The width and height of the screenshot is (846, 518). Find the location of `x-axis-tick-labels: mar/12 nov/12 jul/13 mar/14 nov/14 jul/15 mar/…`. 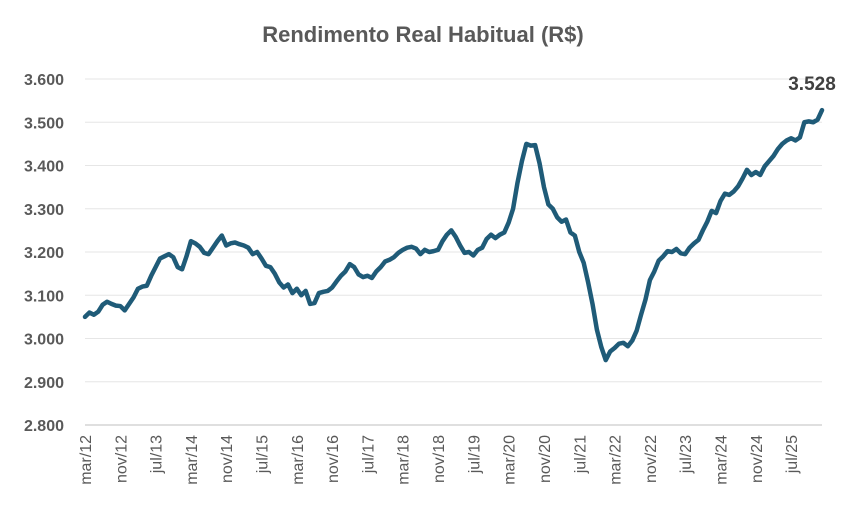

x-axis-tick-labels: mar/12 nov/12 jul/13 mar/14 nov/14 jul/15 mar/… is located at coordinates (439, 460).